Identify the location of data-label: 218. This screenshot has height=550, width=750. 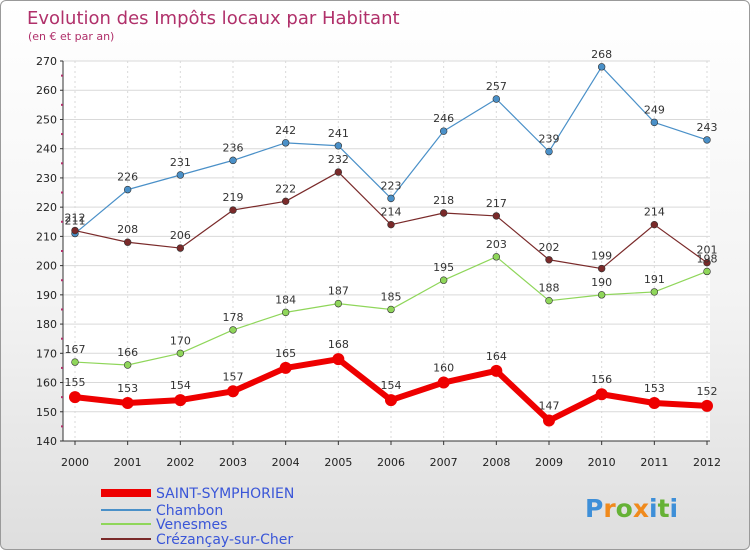
(443, 200).